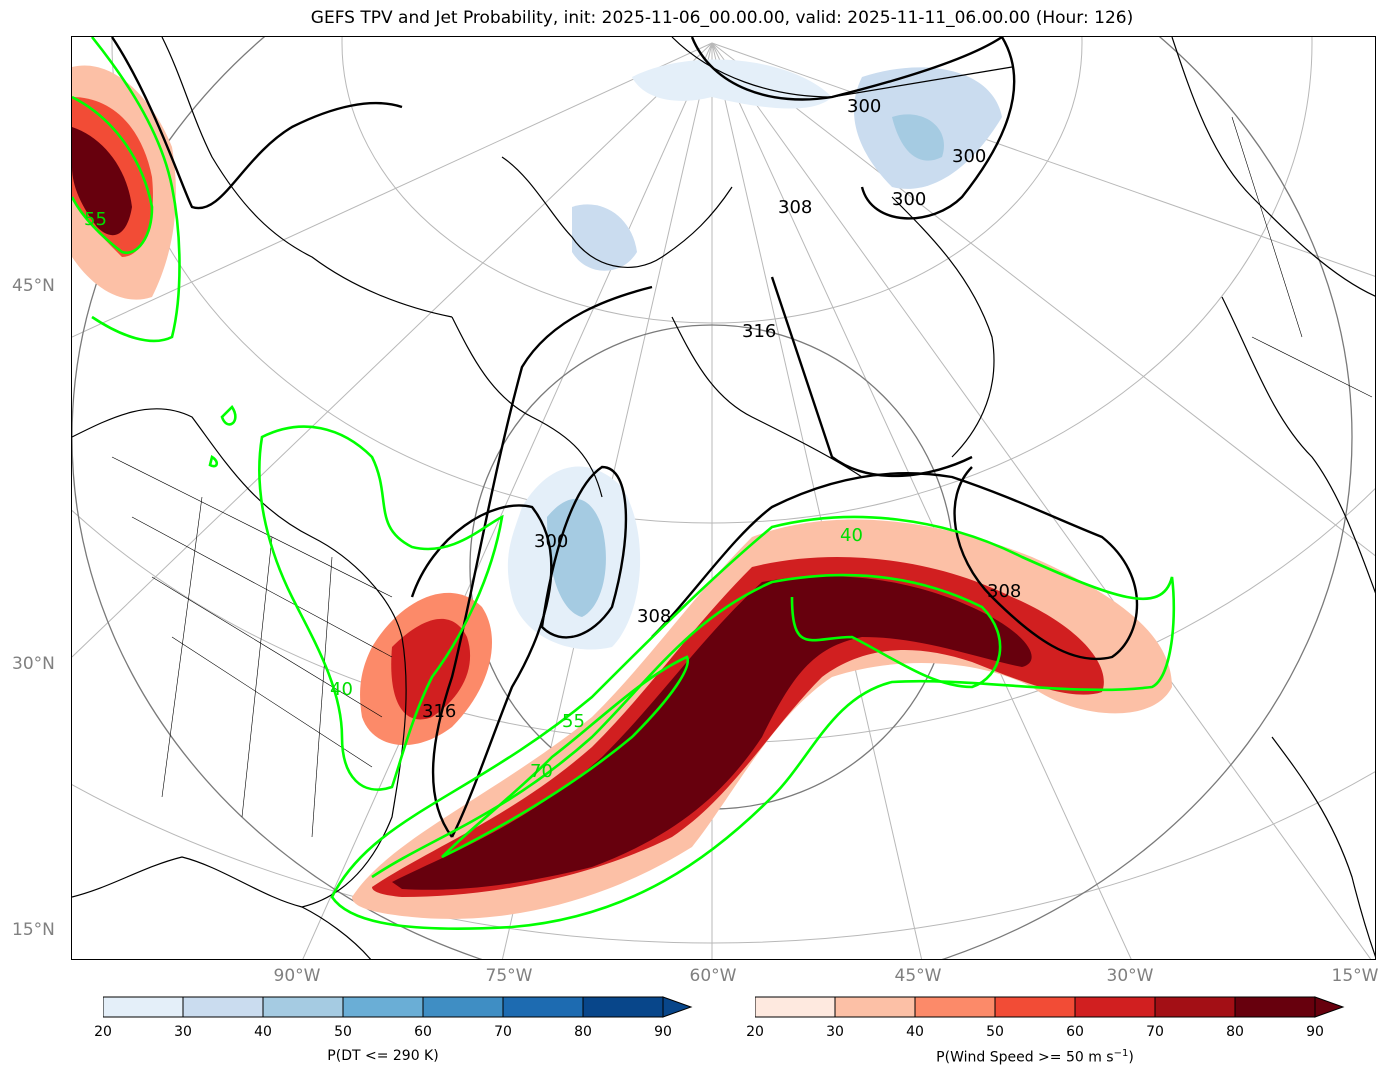 The height and width of the screenshot is (1084, 1400). Describe the element at coordinates (663, 1032) in the screenshot. I see `dt-tick-90: 90` at that location.